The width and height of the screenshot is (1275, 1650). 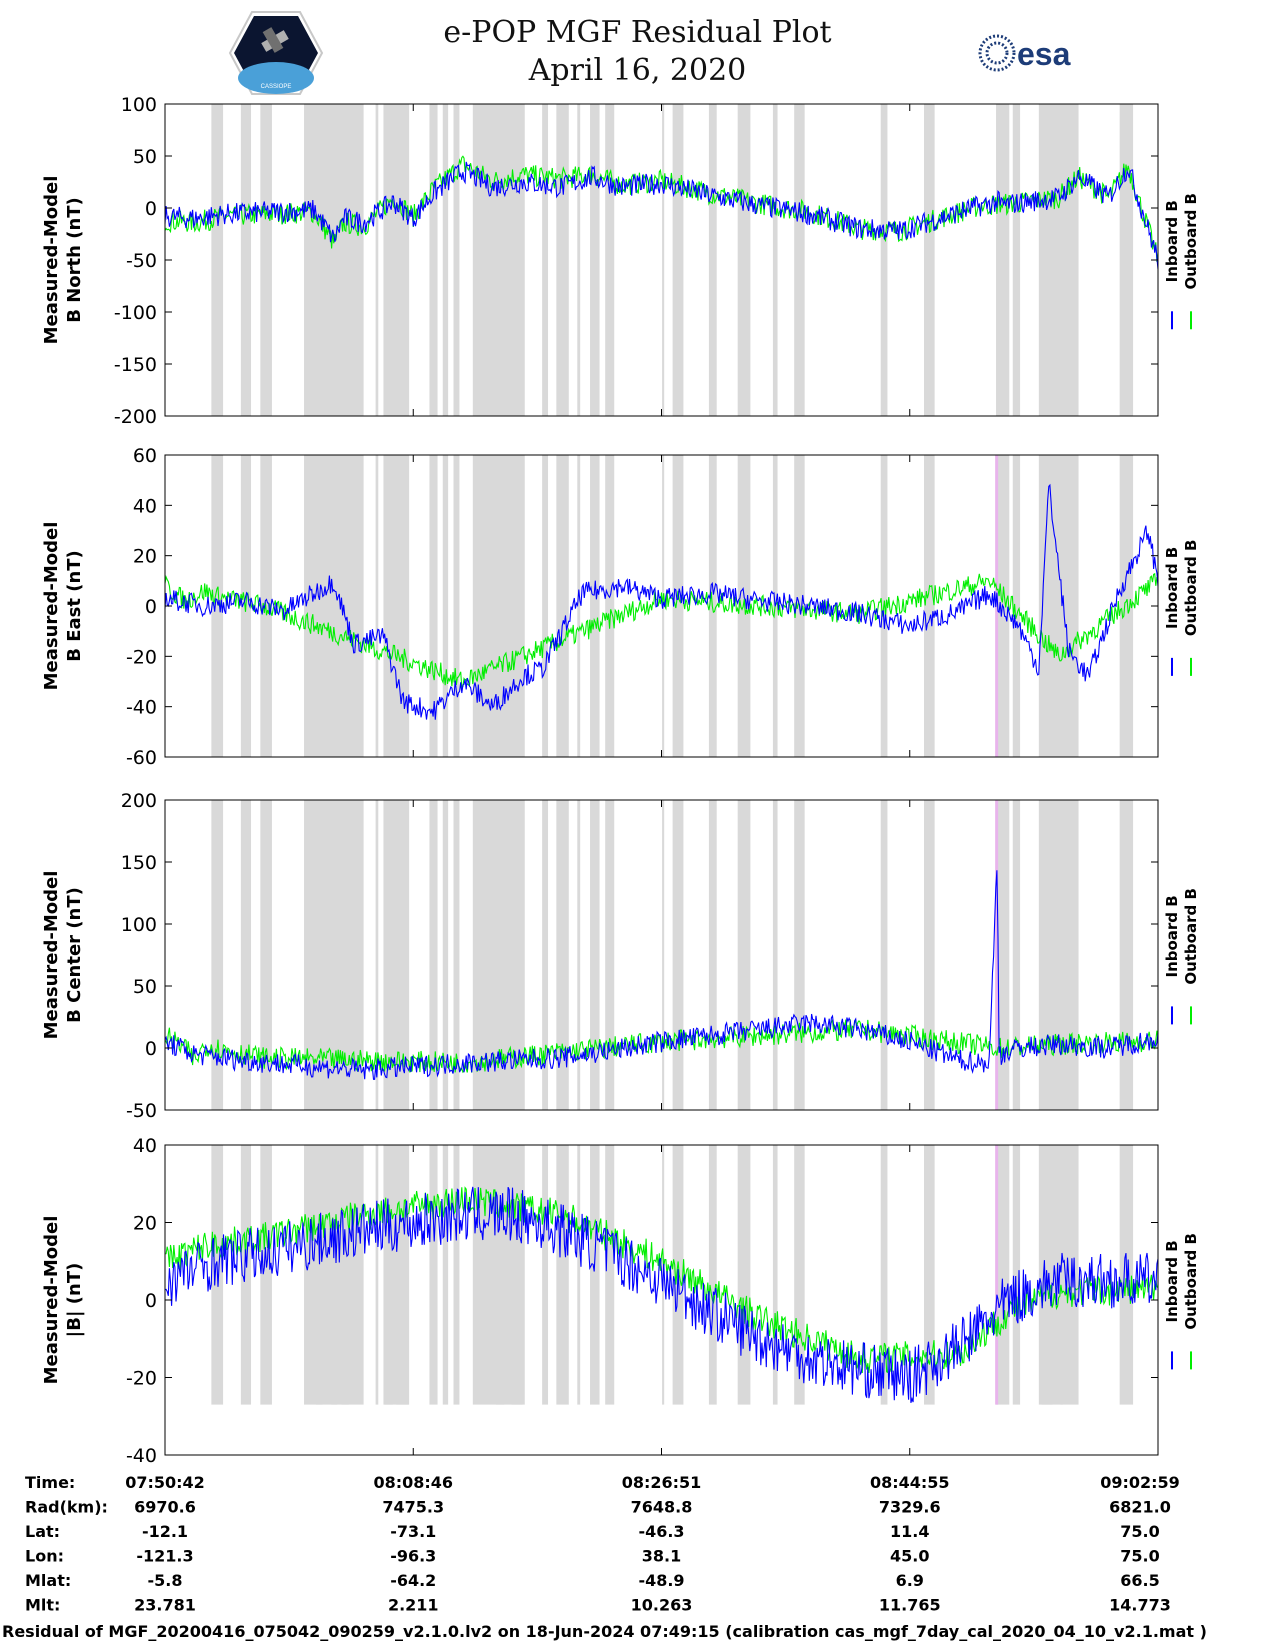 What do you see at coordinates (1044, 54) in the screenshot?
I see `esa-logo-text: esa` at bounding box center [1044, 54].